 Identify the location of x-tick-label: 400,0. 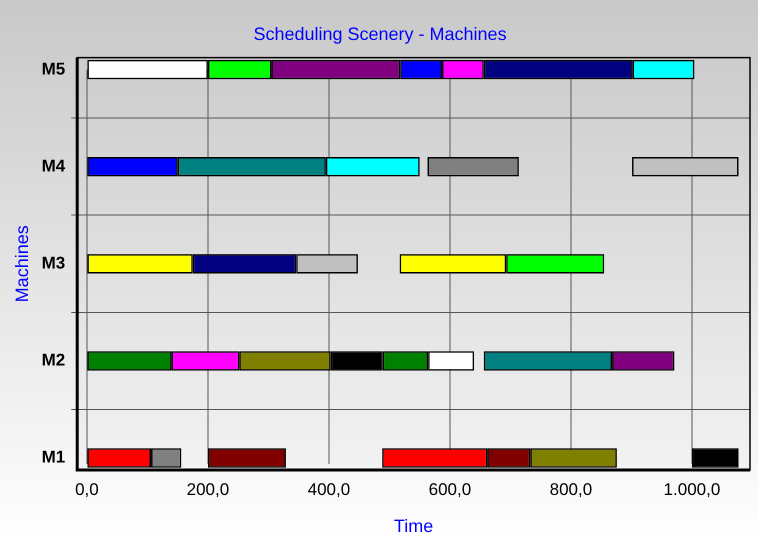
(329, 489).